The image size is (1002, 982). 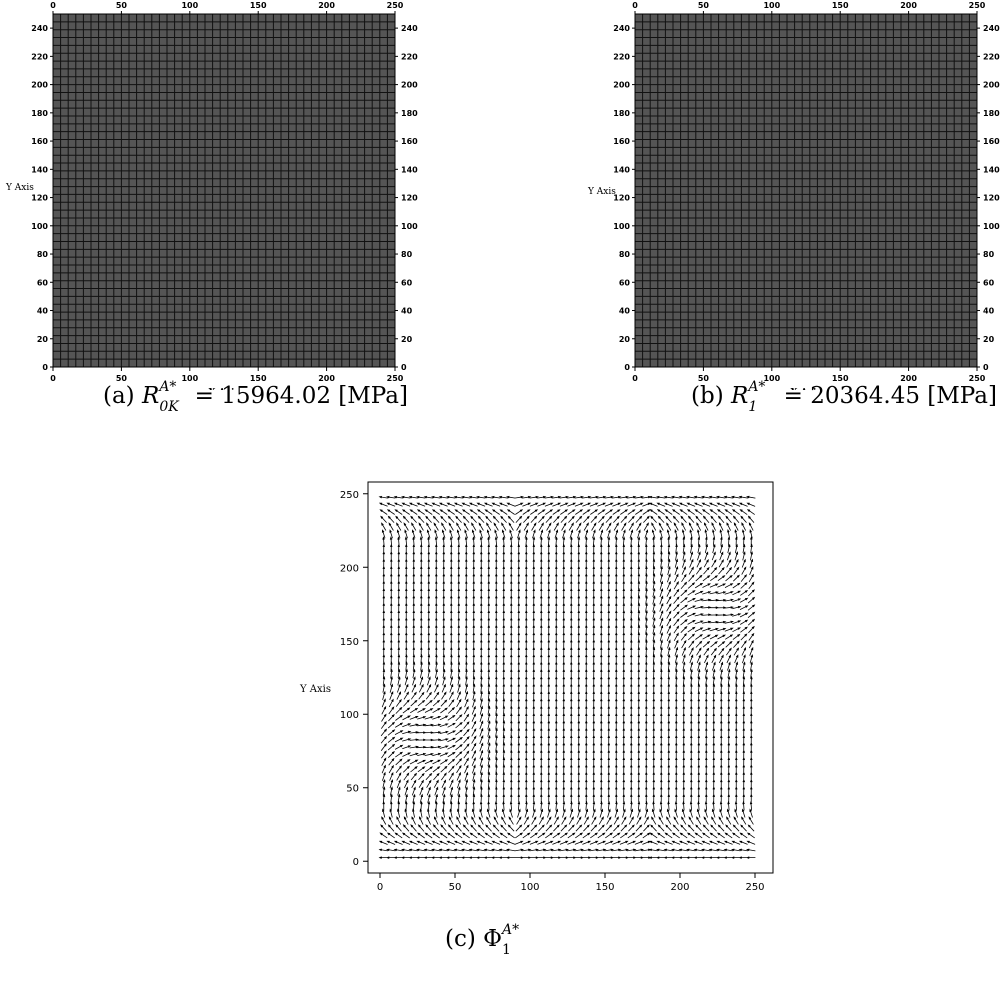 What do you see at coordinates (43, 311) in the screenshot?
I see `y-tick-label-left: 40` at bounding box center [43, 311].